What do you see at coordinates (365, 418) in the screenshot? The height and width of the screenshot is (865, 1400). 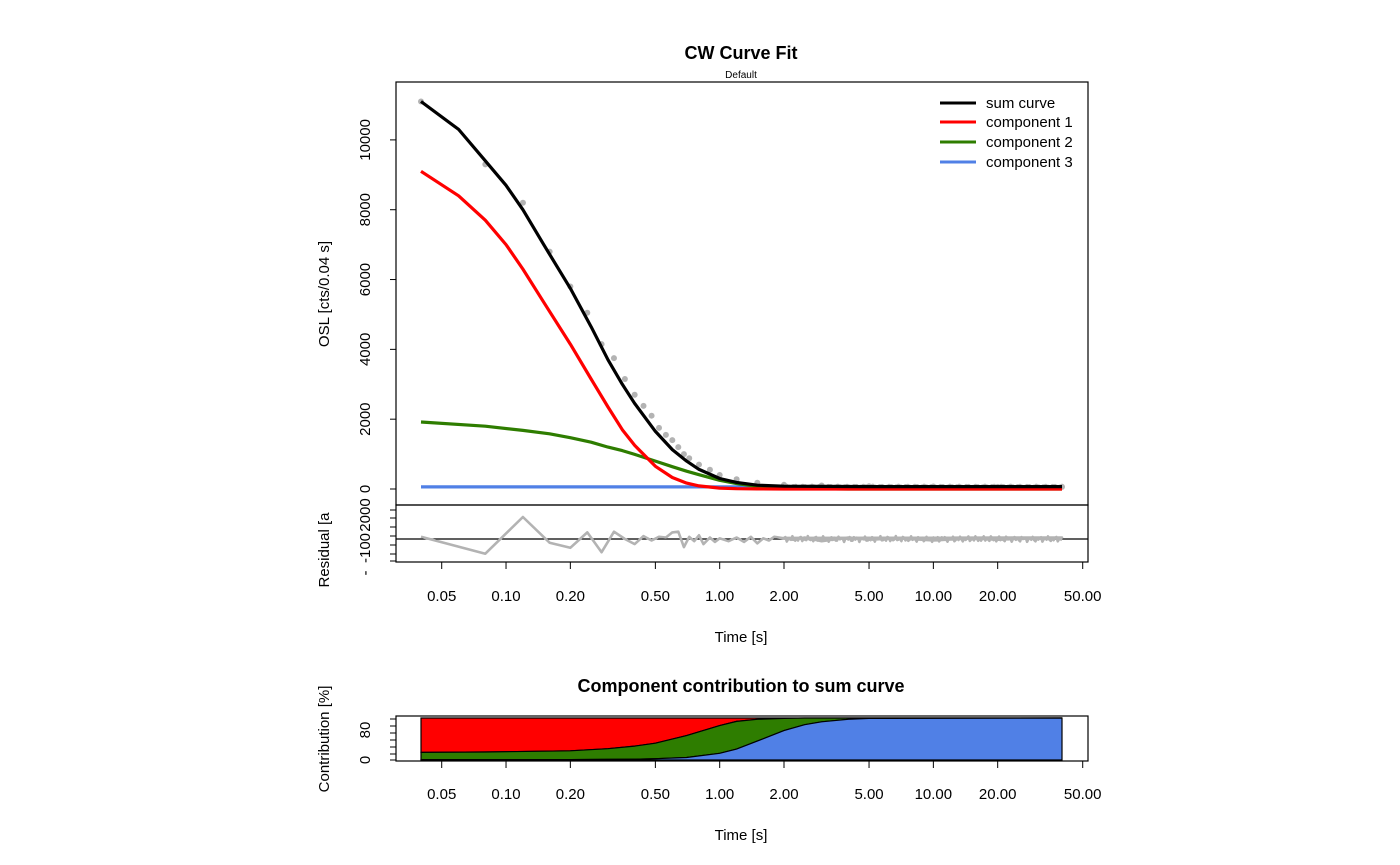 I see `main-y-tick-label-1: 2000` at bounding box center [365, 418].